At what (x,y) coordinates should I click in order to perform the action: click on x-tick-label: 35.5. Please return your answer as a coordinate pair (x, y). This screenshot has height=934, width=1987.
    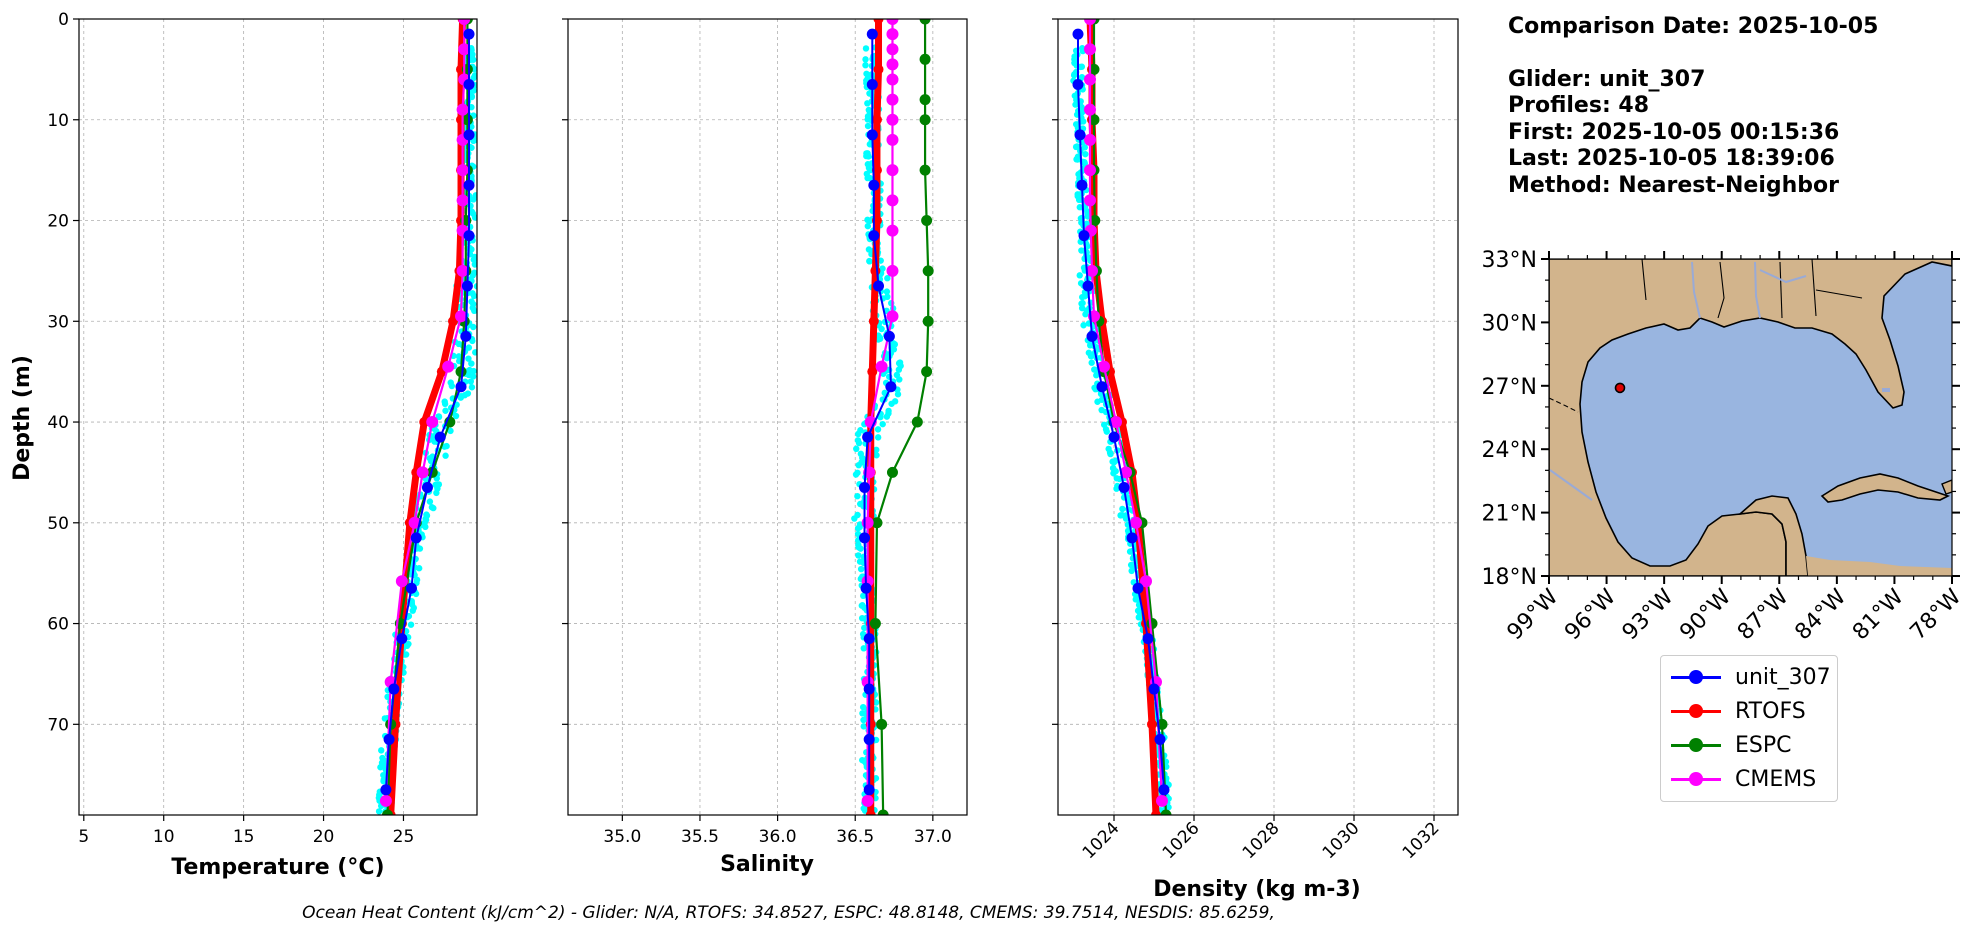
    Looking at the image, I should click on (700, 837).